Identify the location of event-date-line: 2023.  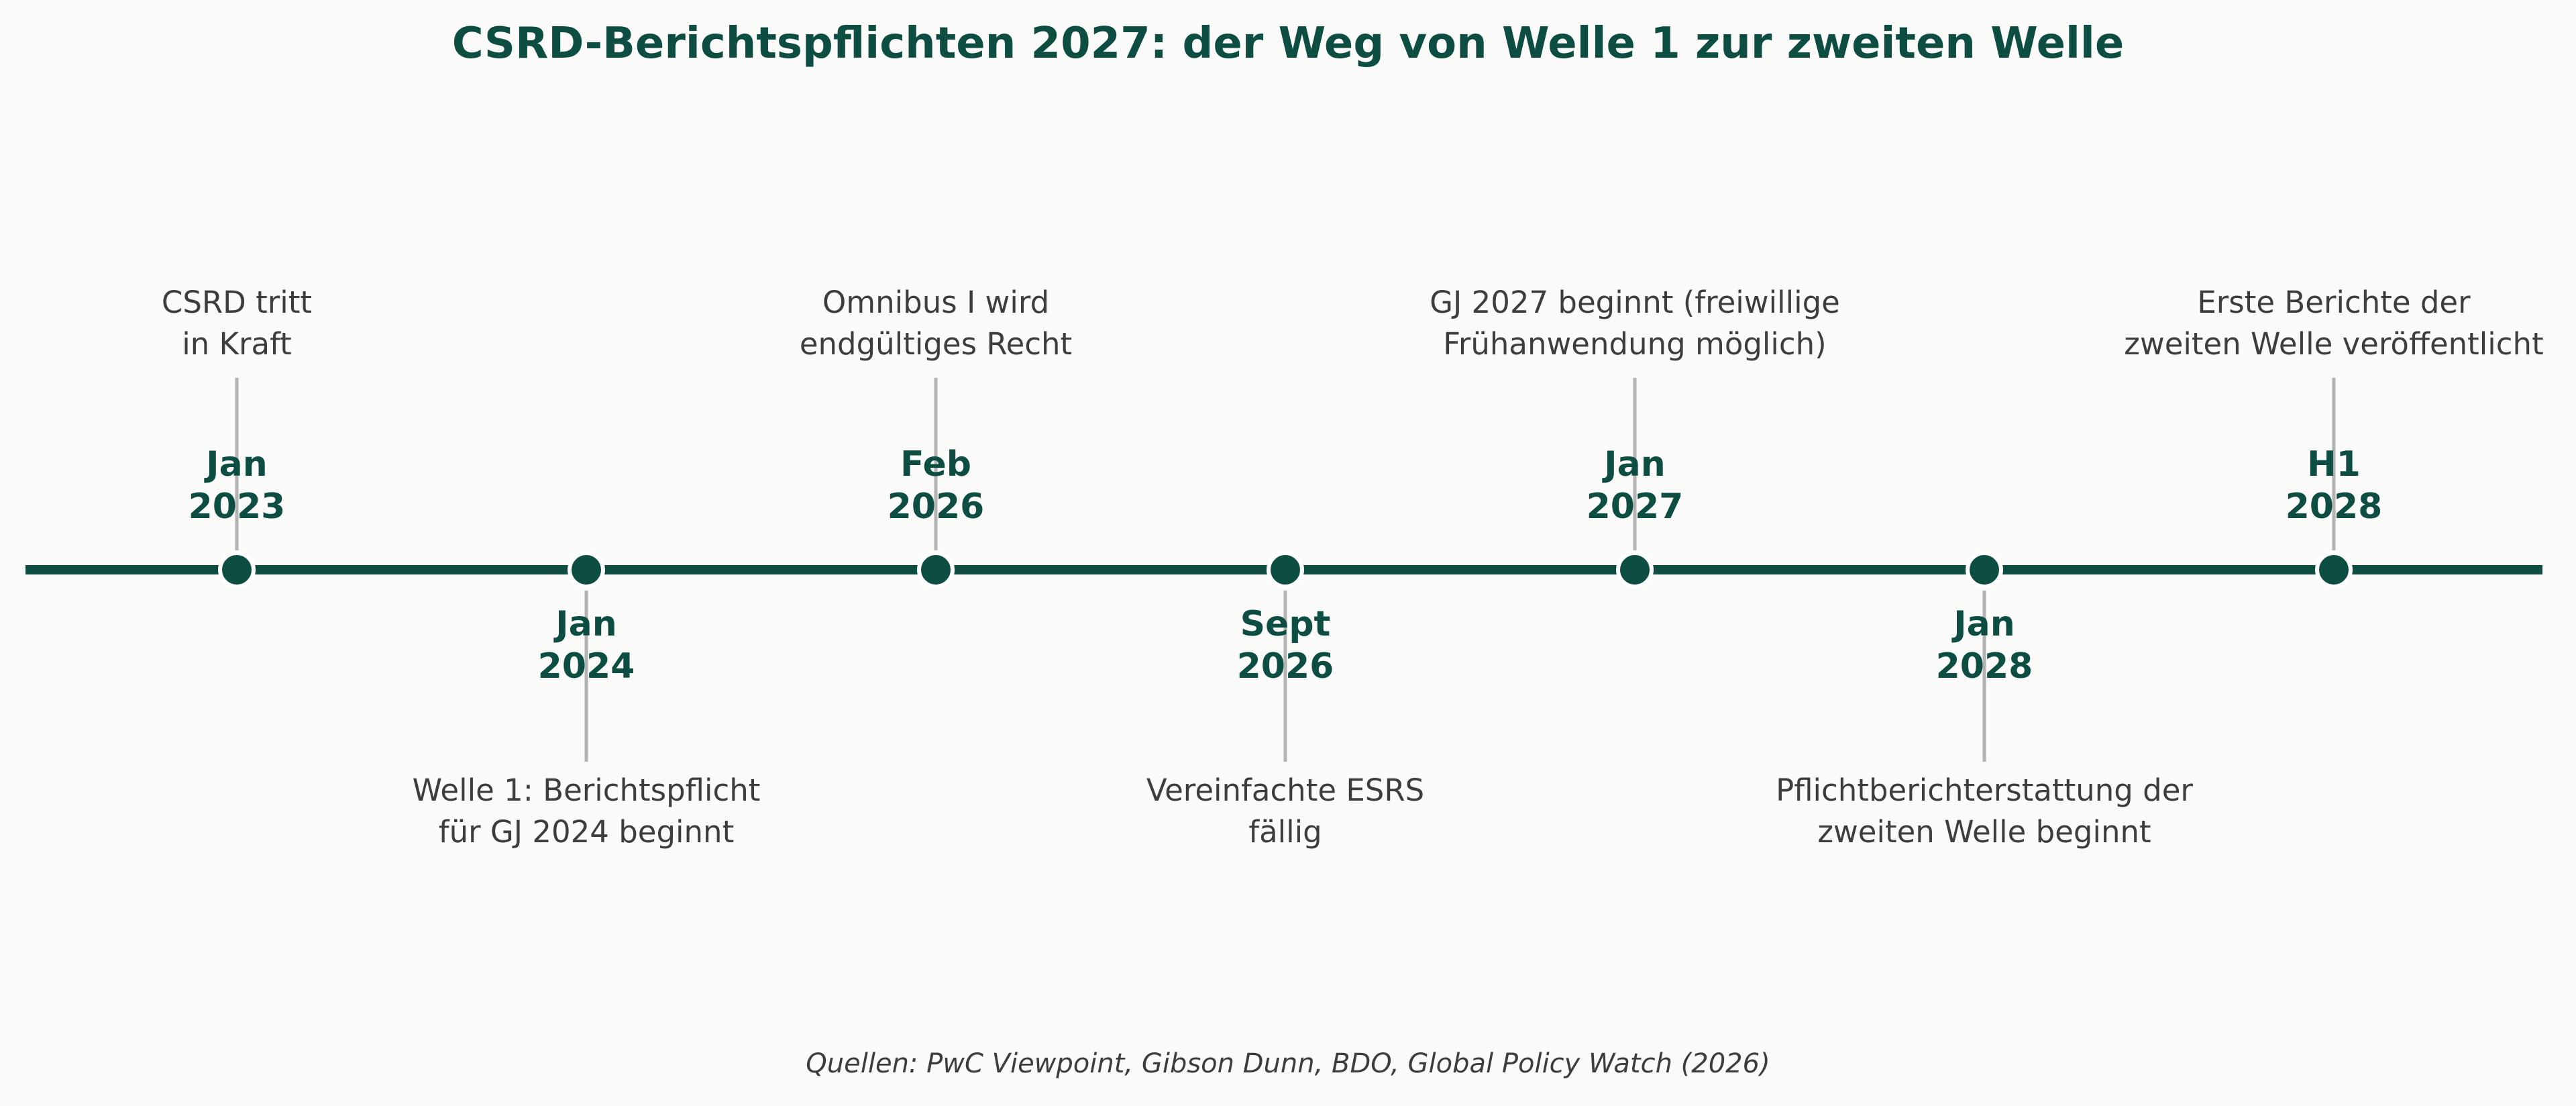
(237, 507).